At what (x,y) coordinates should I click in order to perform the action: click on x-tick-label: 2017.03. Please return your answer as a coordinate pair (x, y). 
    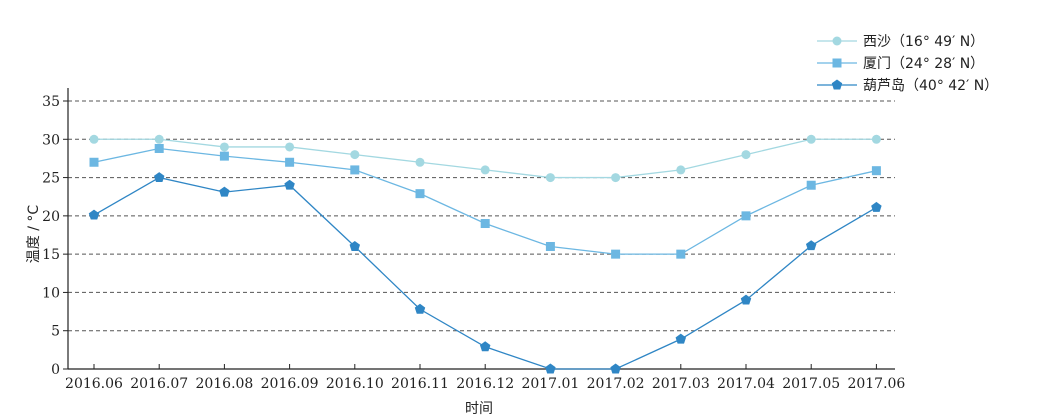
    Looking at the image, I should click on (681, 384).